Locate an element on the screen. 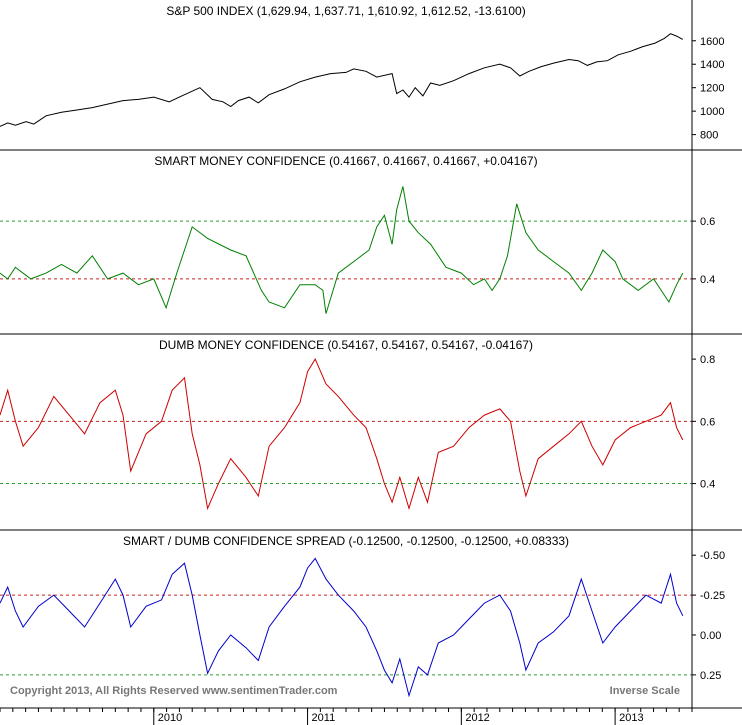 Image resolution: width=742 pixels, height=725 pixels. y-tick-label: 0.00 is located at coordinates (710, 636).